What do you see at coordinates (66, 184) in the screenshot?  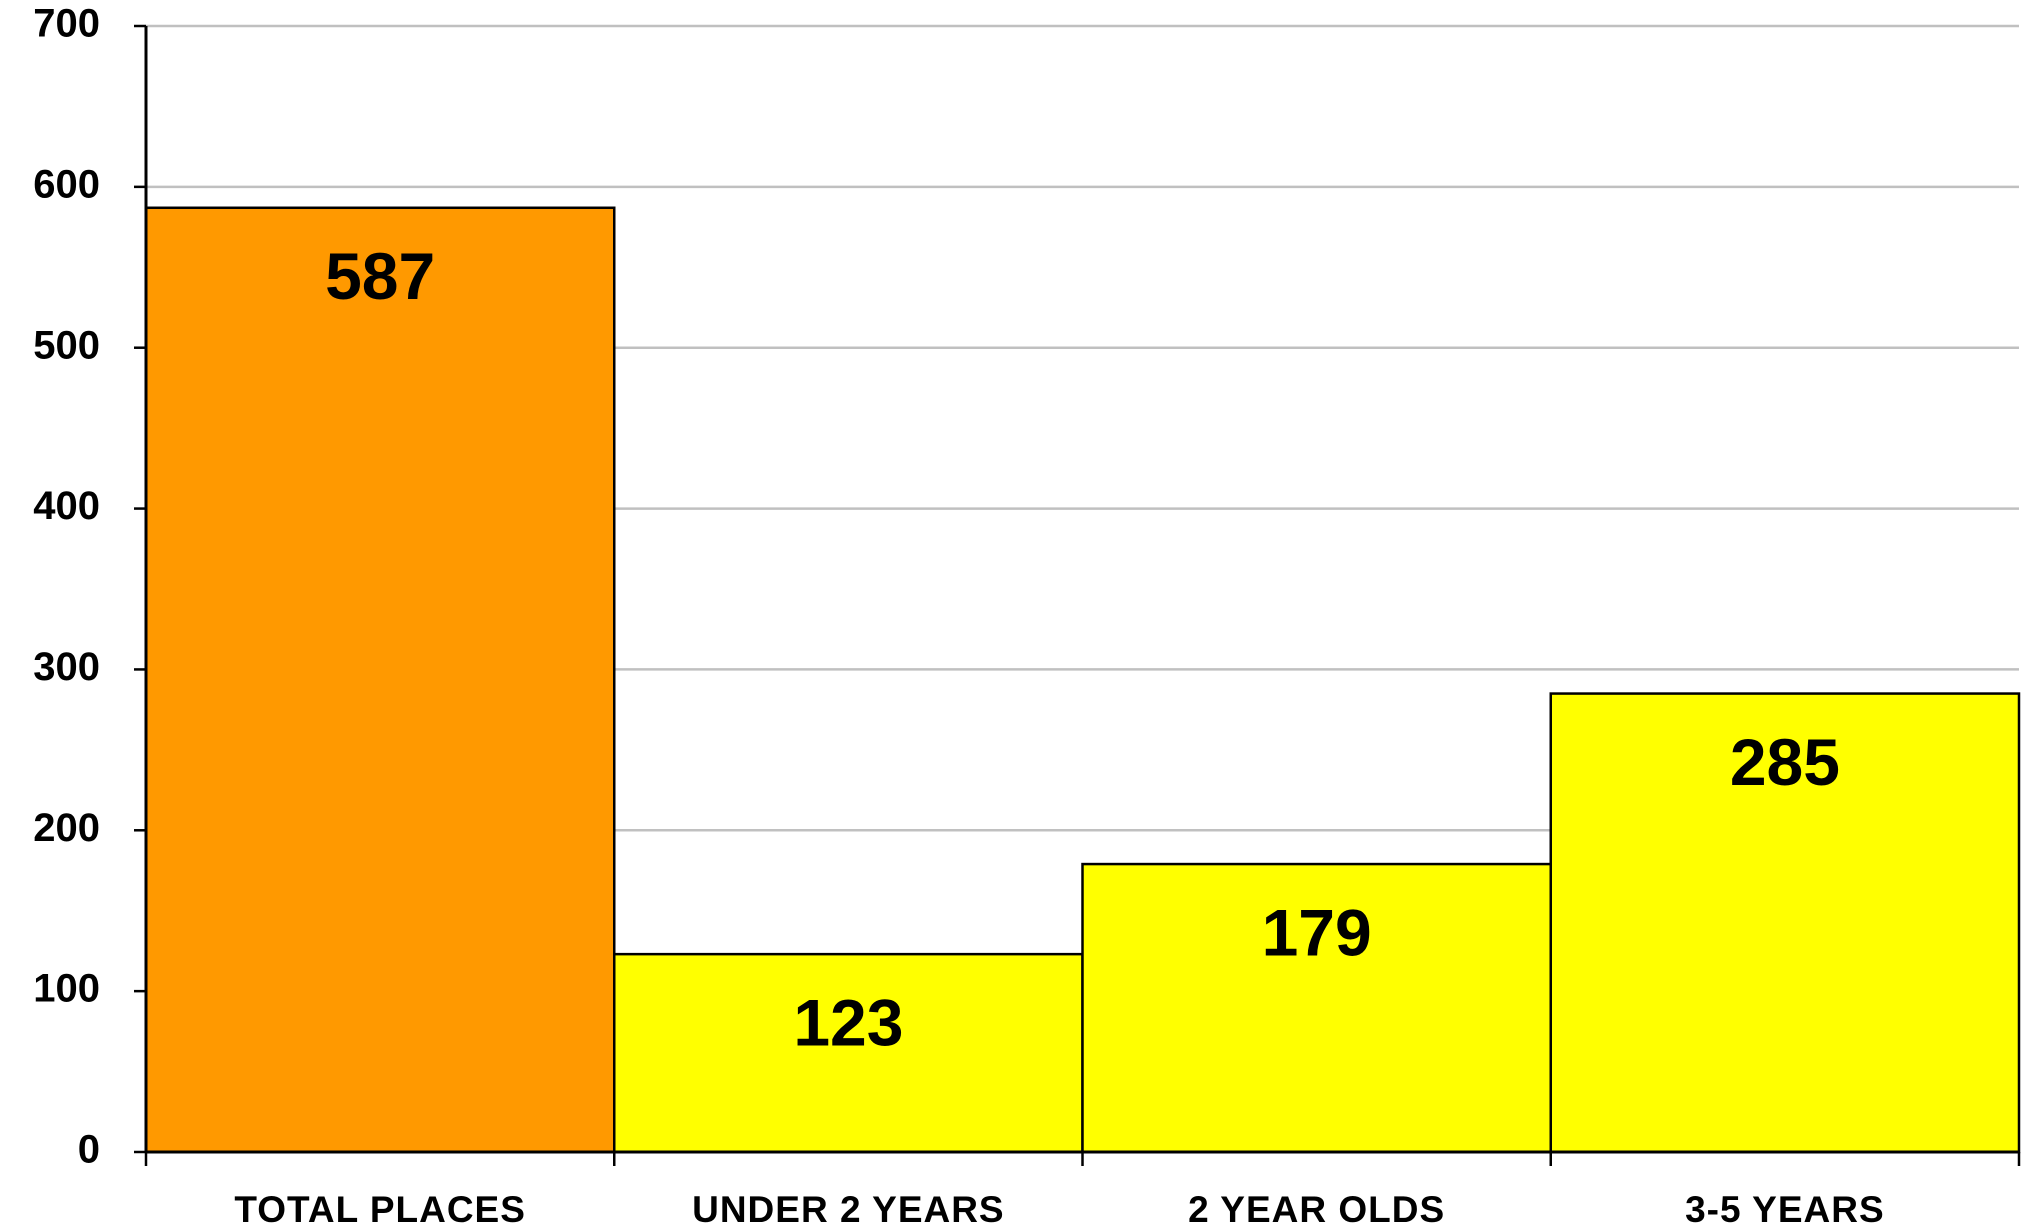 I see `y-tick-label: 600` at bounding box center [66, 184].